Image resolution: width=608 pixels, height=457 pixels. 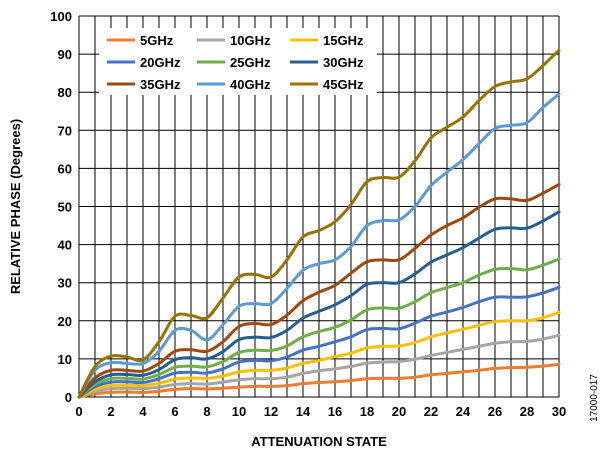 I want to click on y-axis-title: RELATIVE PHASE (Degrees), so click(x=15, y=206).